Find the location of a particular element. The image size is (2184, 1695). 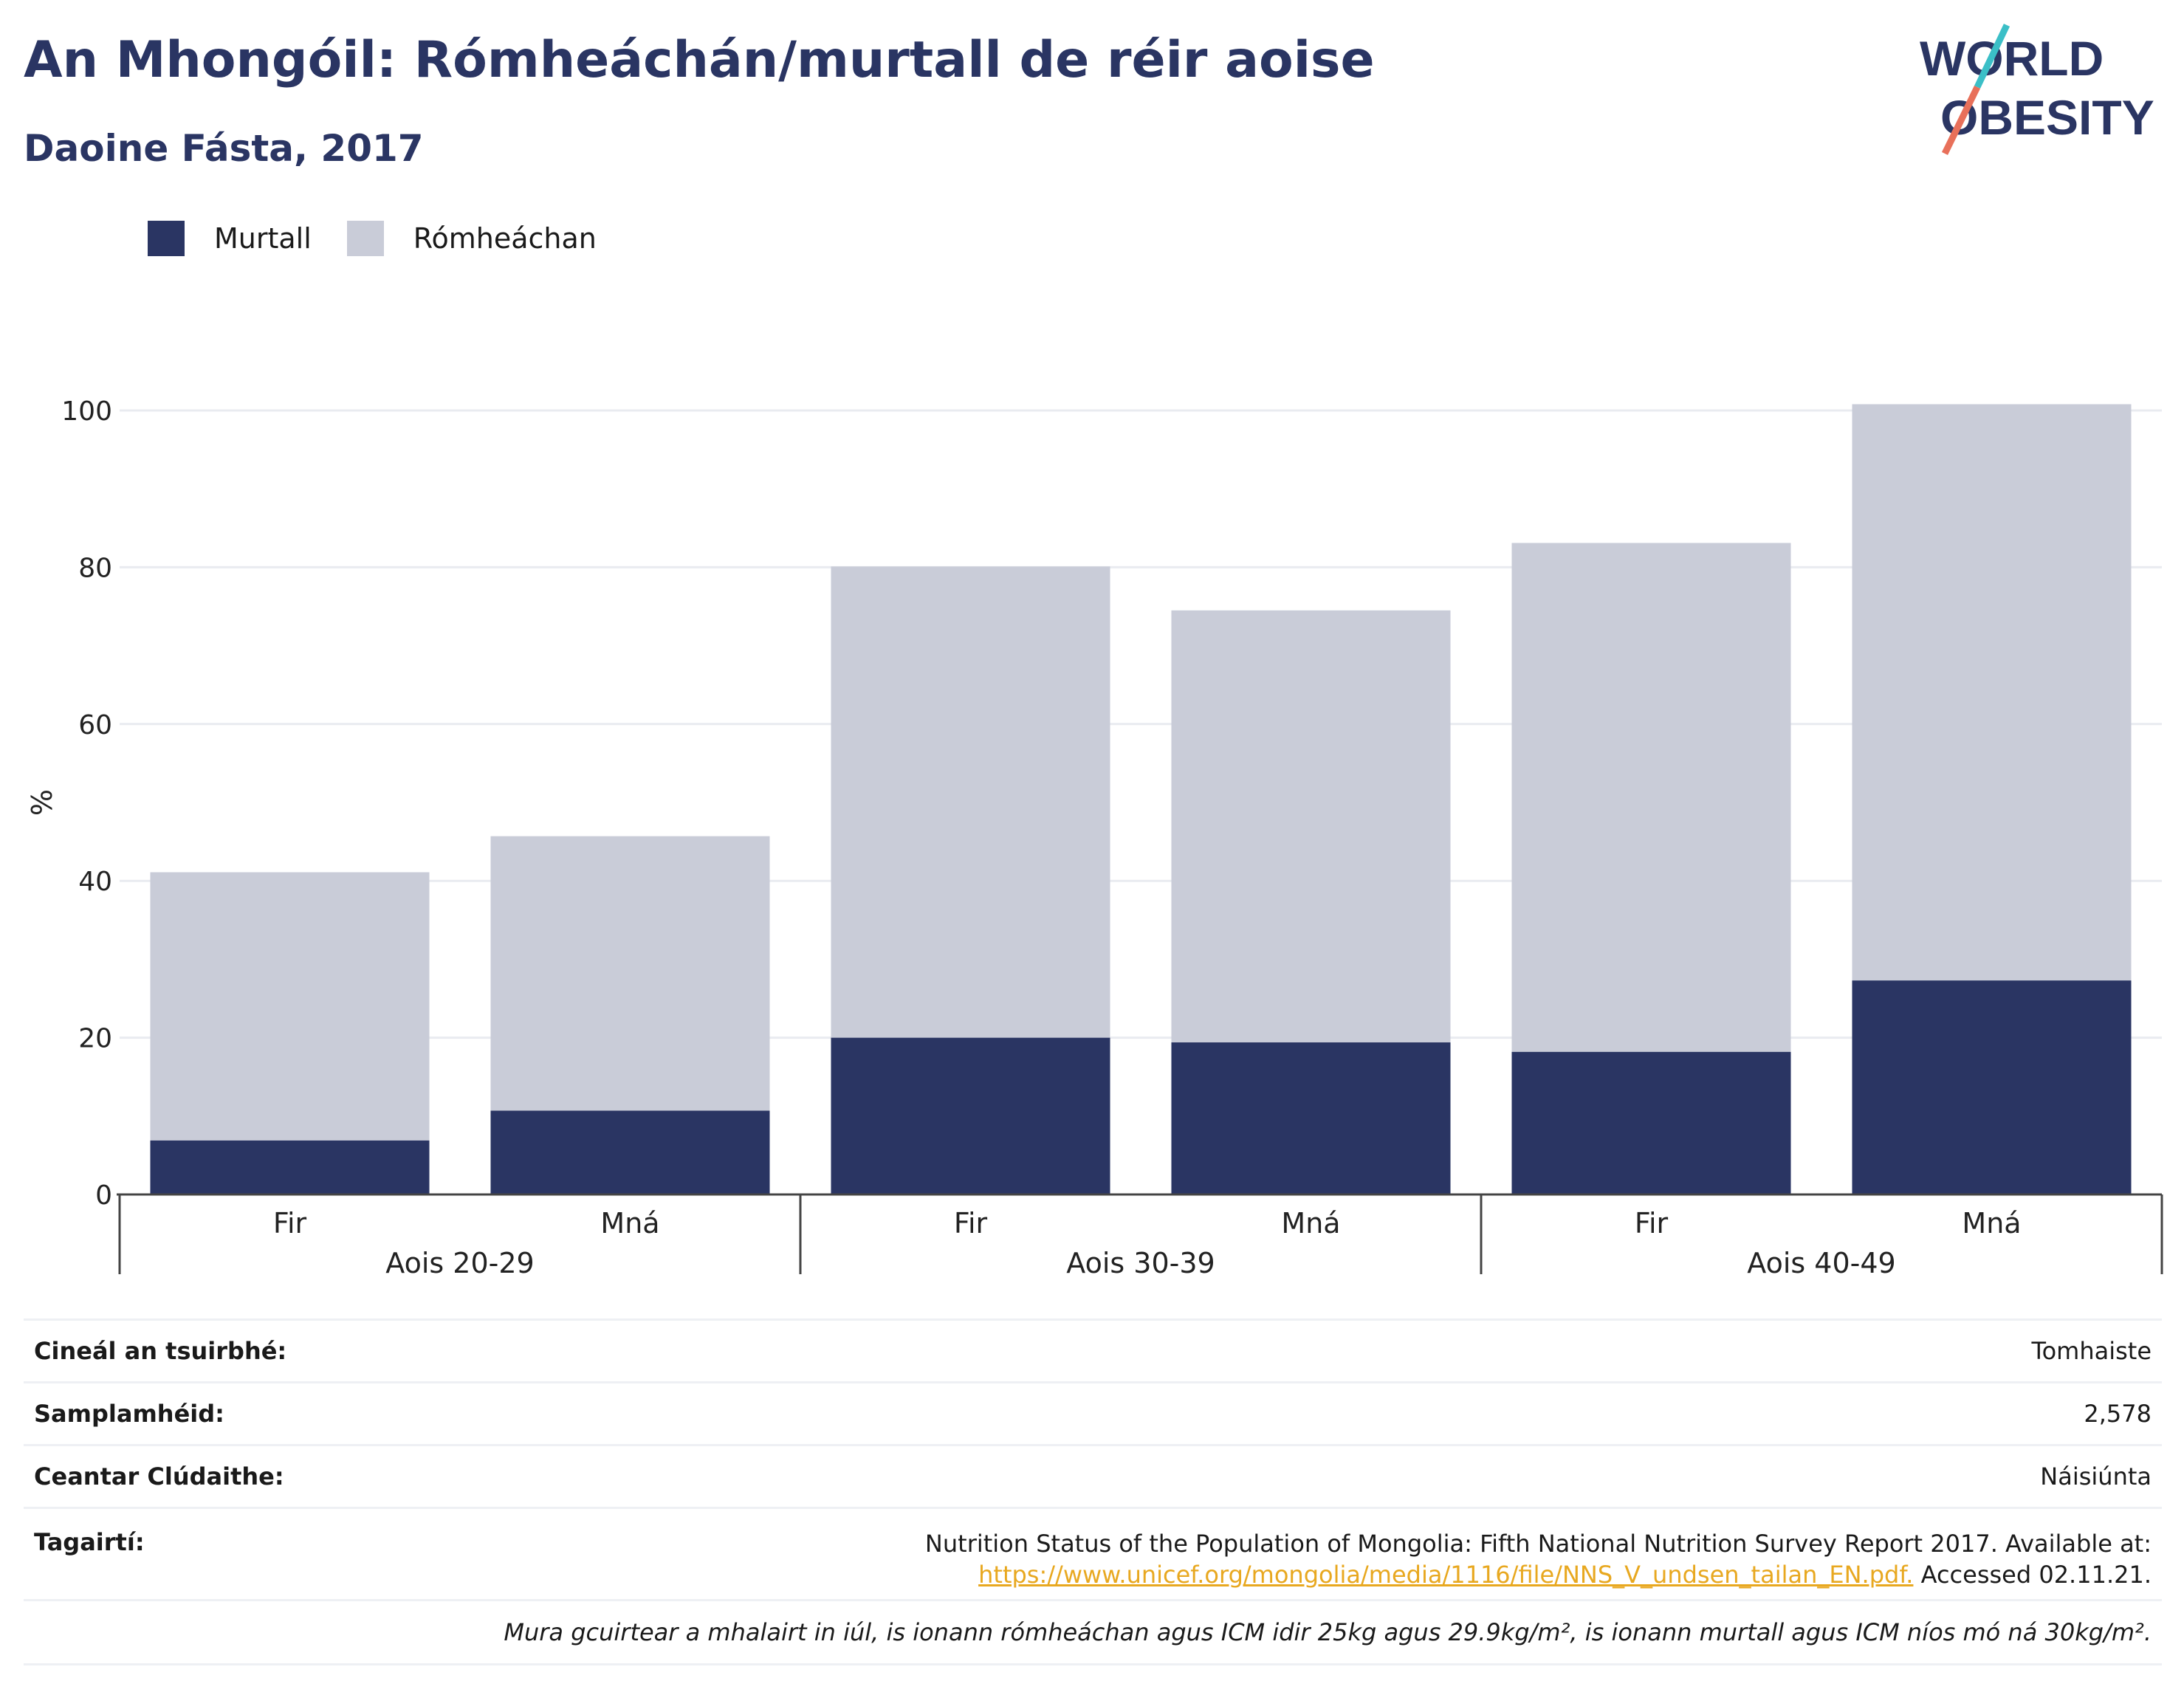

y-tick-label: 100 is located at coordinates (86, 411).